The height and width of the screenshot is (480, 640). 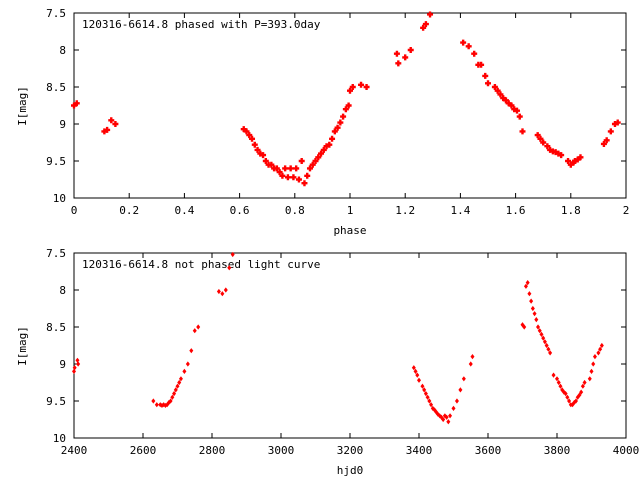 I want to click on x-tick-label: 0, so click(x=74, y=210).